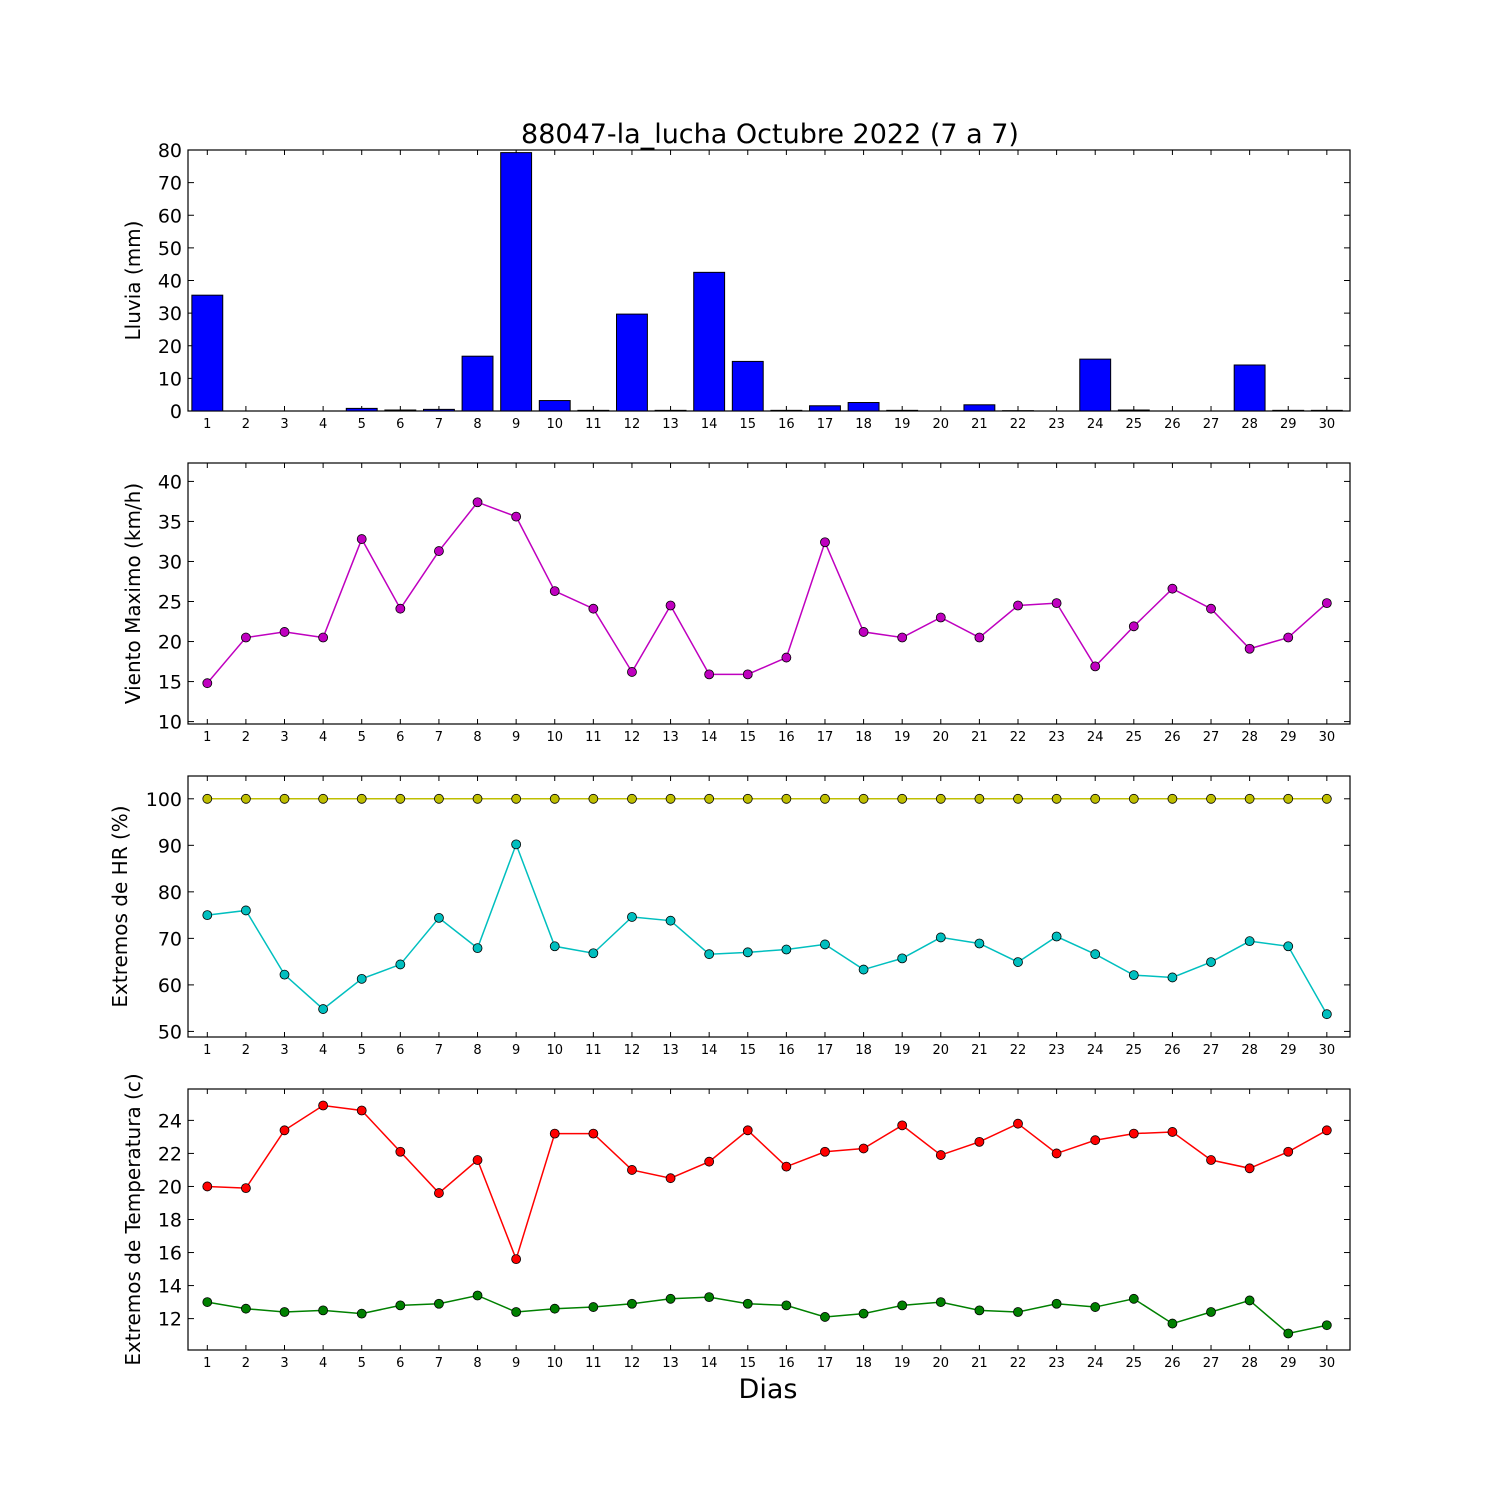 This screenshot has width=1500, height=1500. I want to click on x-tick-label: 12, so click(632, 737).